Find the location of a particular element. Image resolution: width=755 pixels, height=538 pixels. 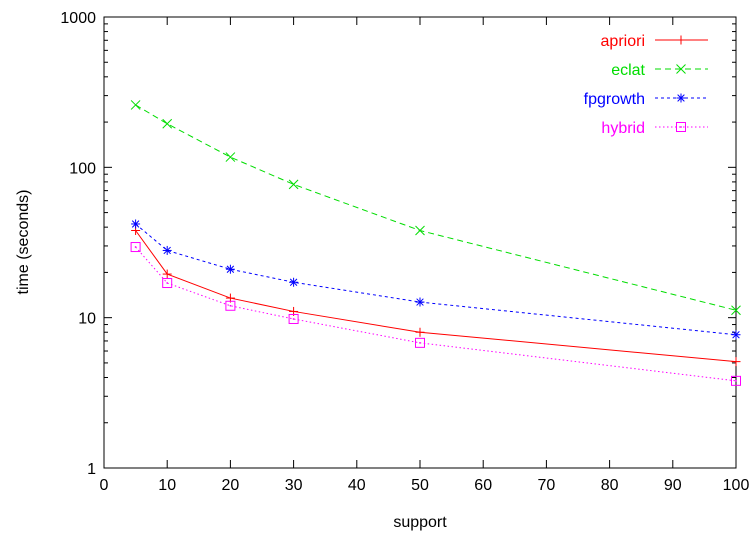

x-tick-label: 100 is located at coordinates (736, 485).